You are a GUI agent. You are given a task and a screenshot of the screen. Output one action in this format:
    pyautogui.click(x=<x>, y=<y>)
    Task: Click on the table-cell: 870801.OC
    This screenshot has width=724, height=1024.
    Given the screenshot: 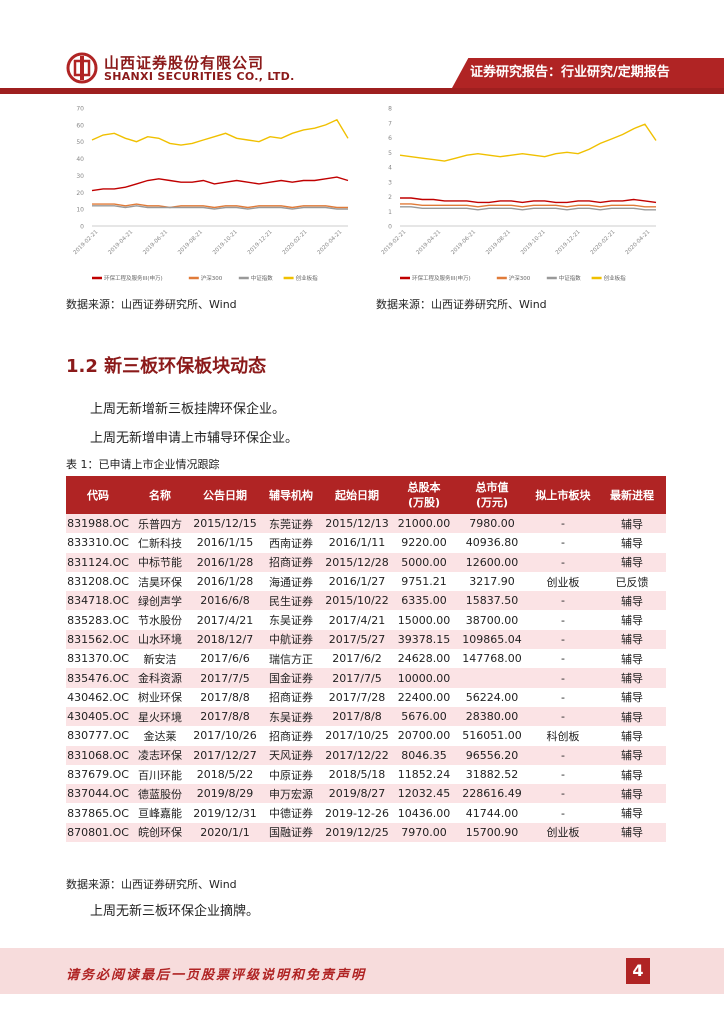 What is the action you would take?
    pyautogui.click(x=98, y=832)
    